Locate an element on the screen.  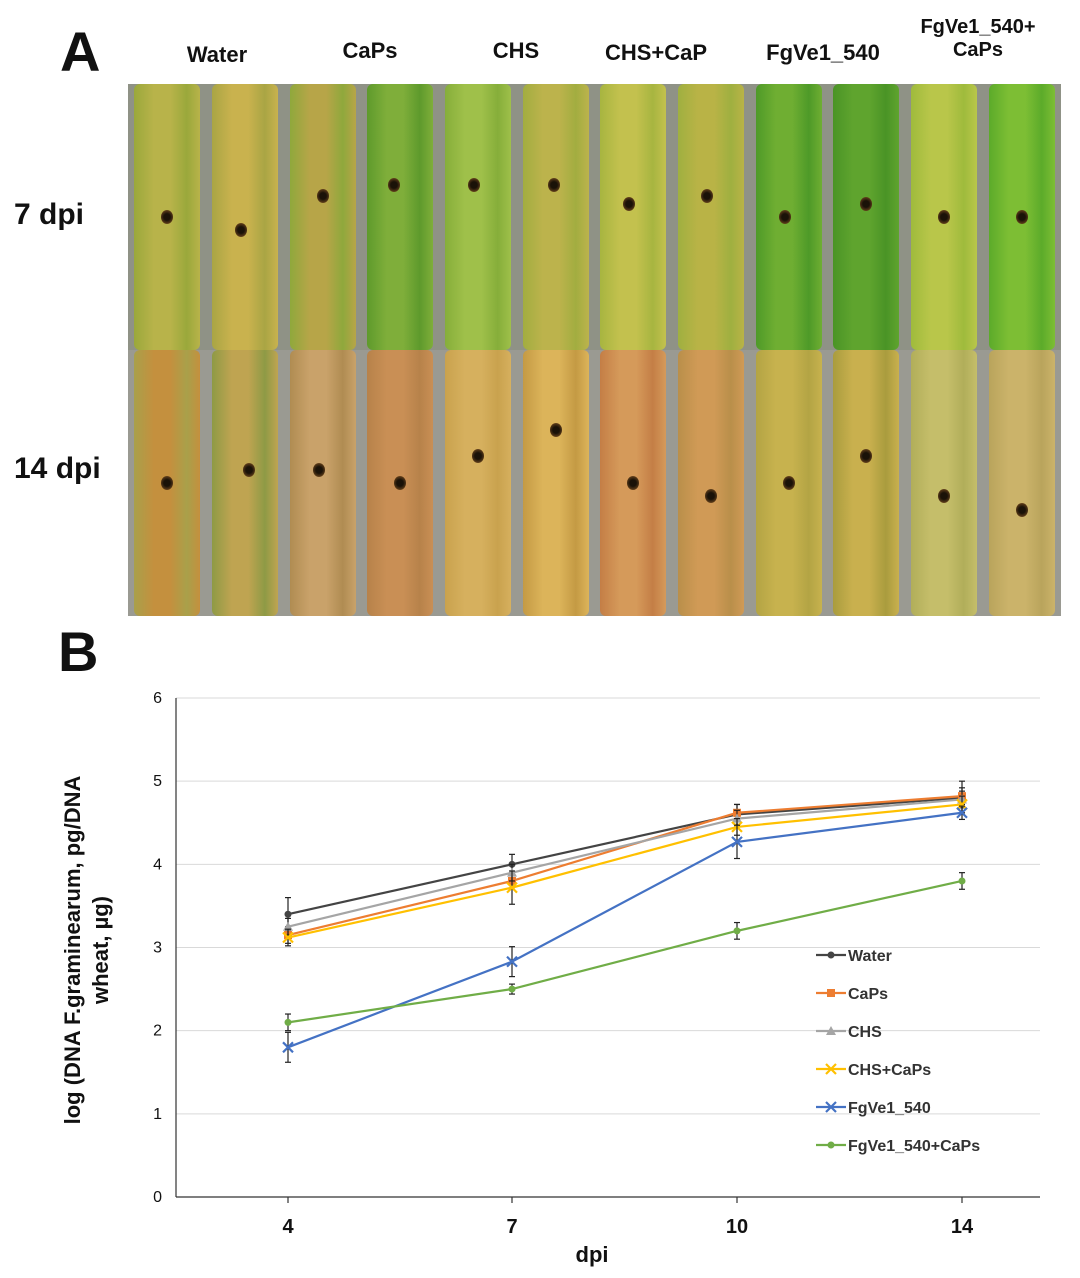
y-axis-title-line2: wheat, µg) is located at coordinates (100, 950).